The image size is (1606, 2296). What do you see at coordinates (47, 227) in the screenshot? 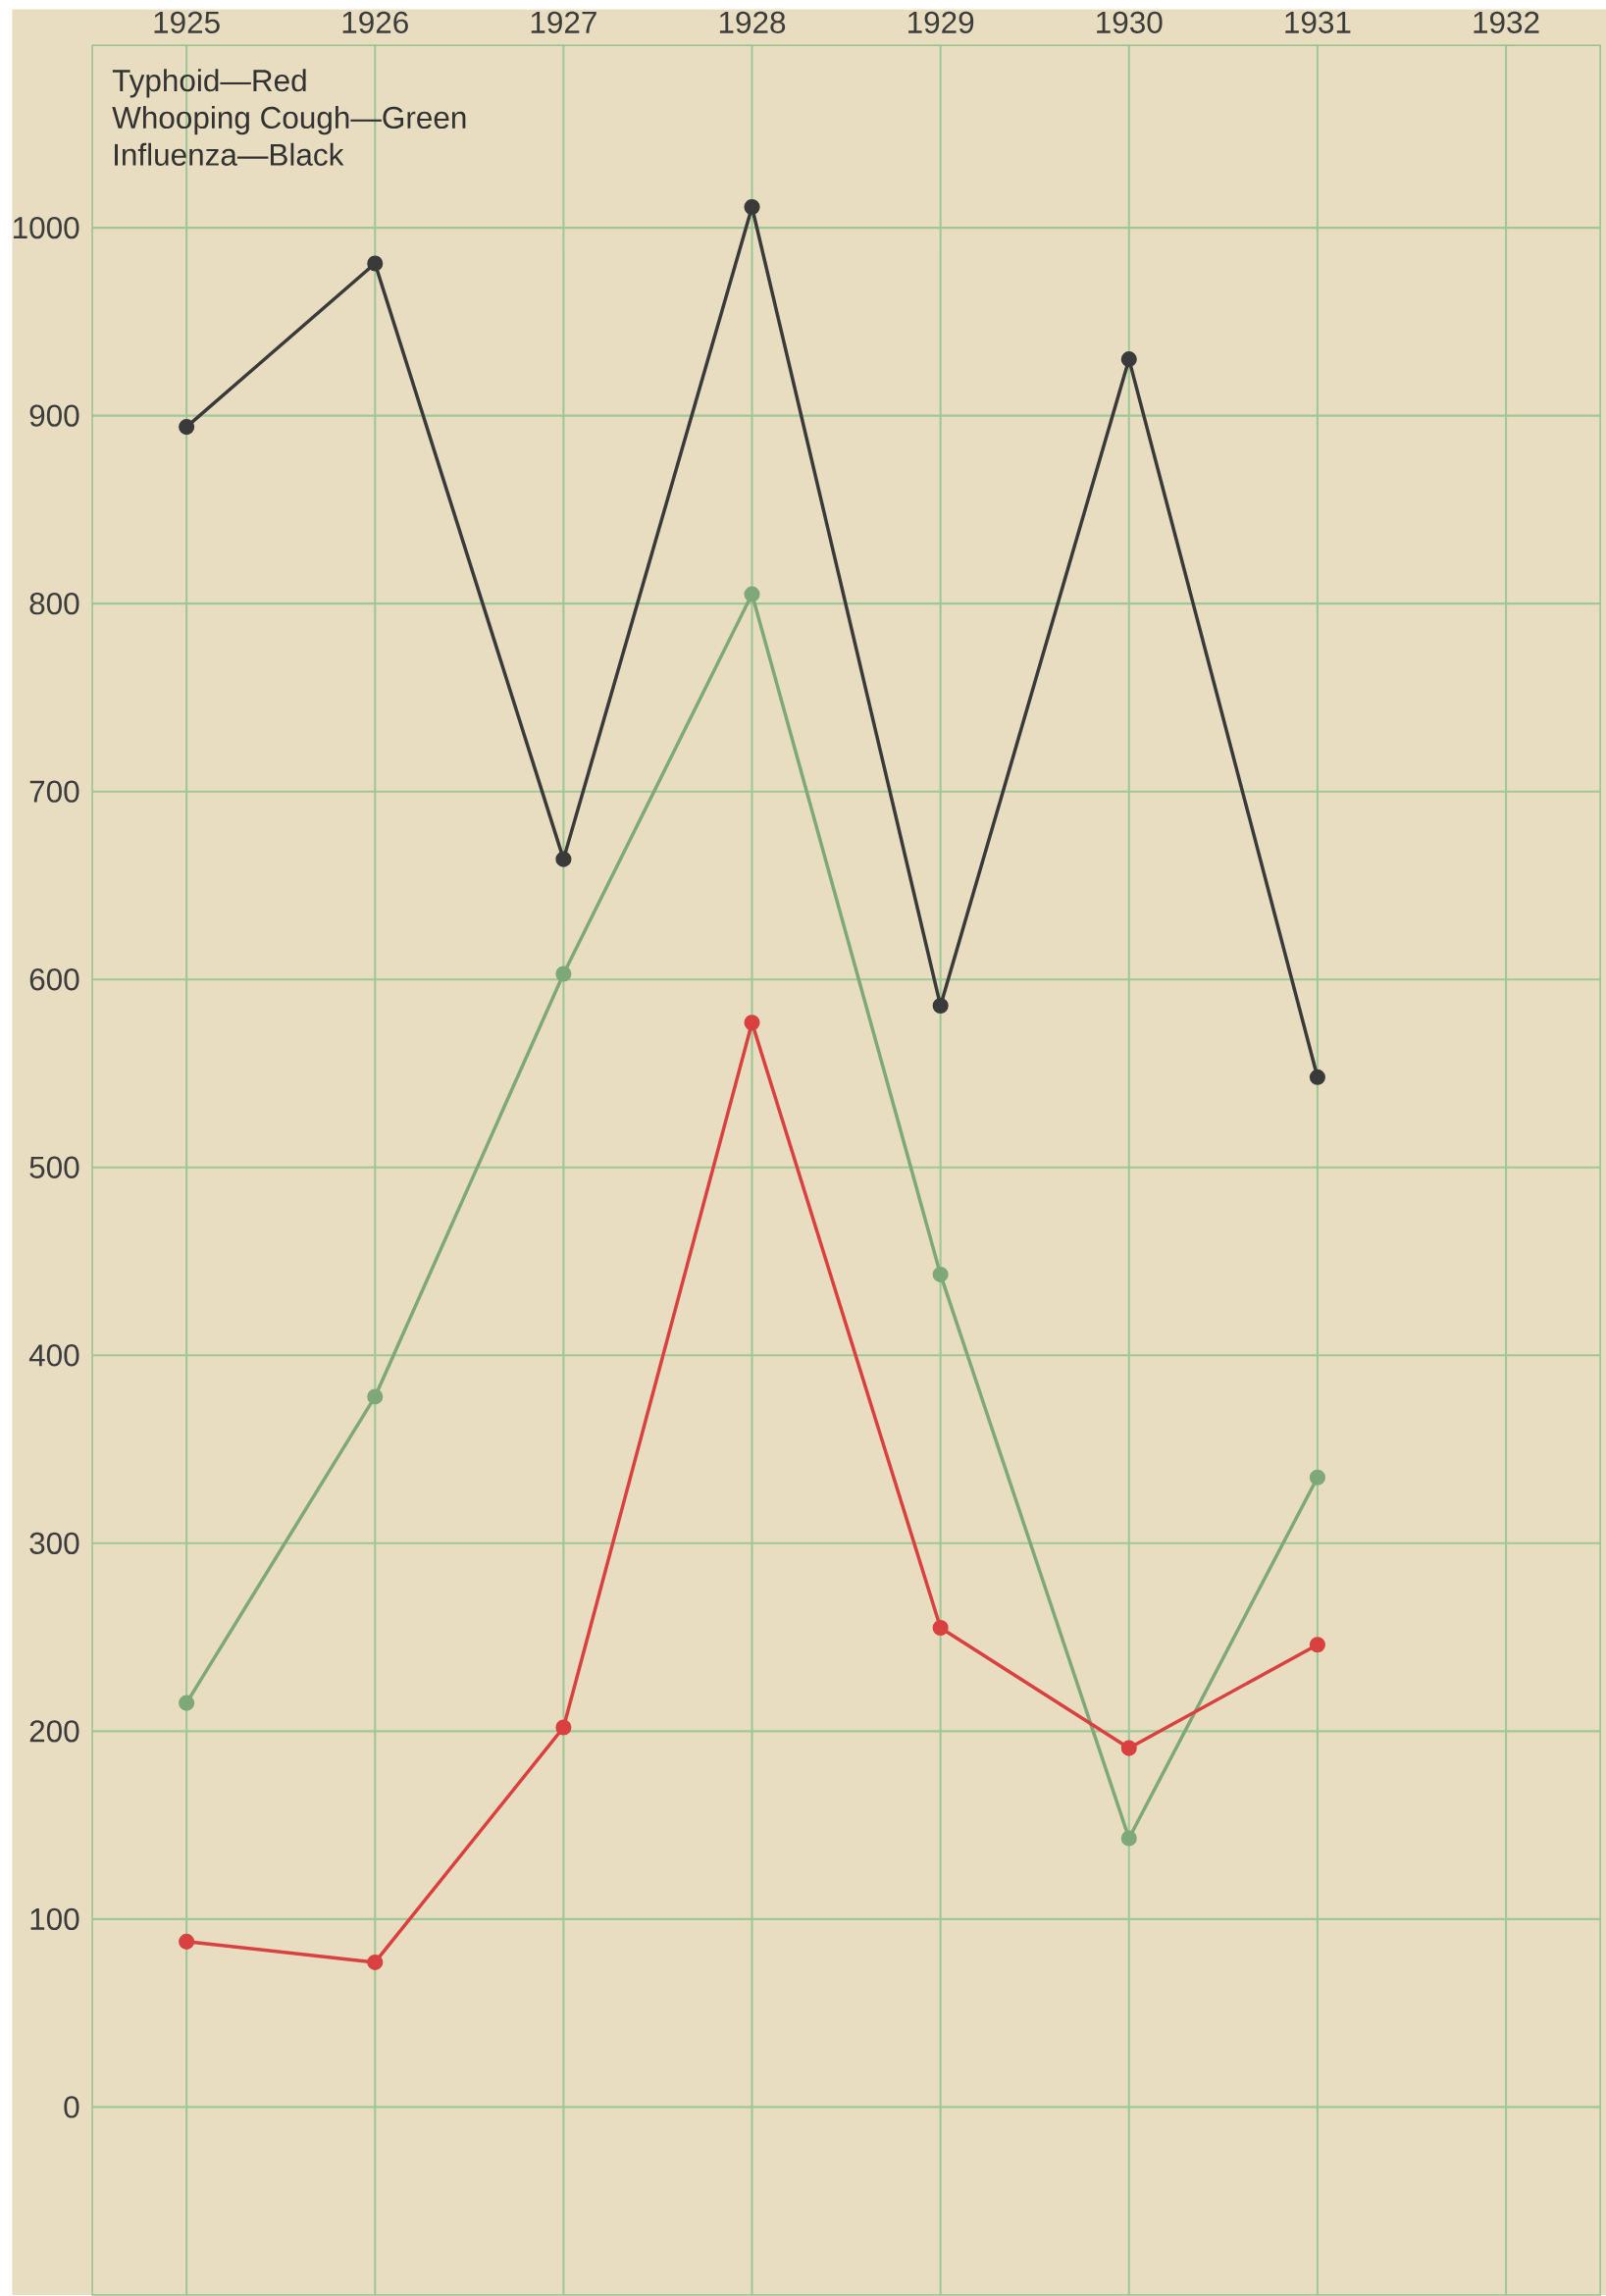
I see `y-tick-label: 1000` at bounding box center [47, 227].